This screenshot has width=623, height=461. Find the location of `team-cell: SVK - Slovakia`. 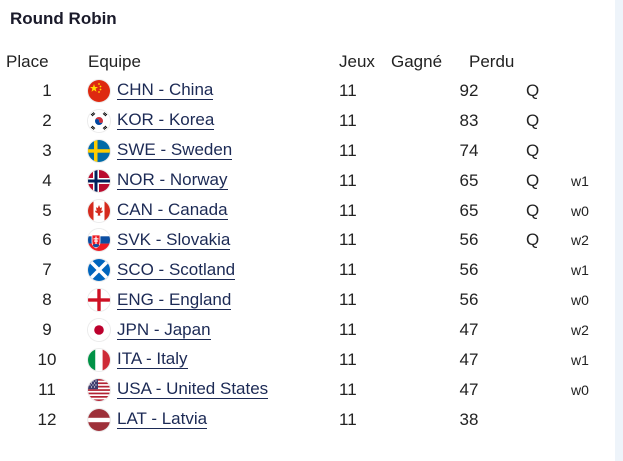

team-cell: SVK - Slovakia is located at coordinates (213, 240).